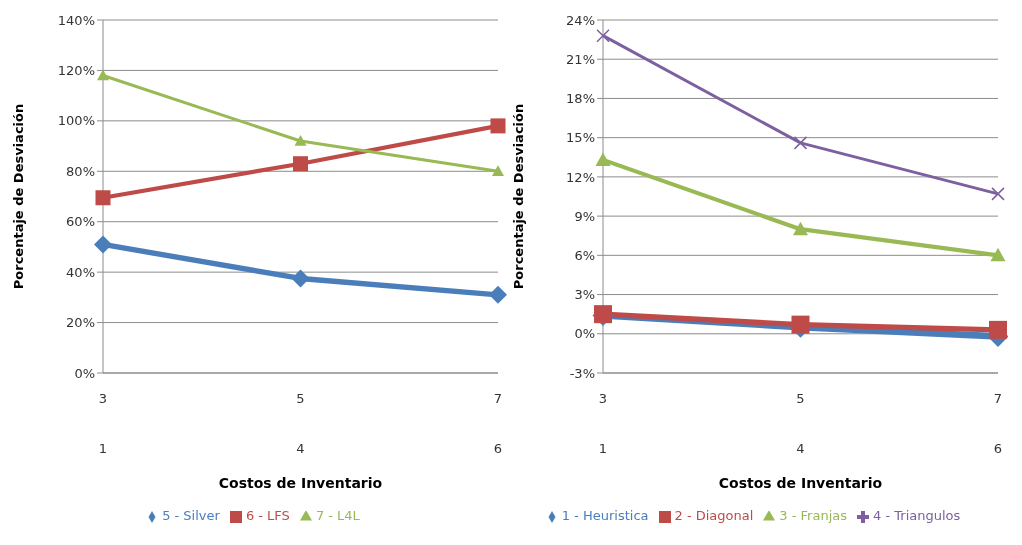 This screenshot has width=1022, height=545. I want to click on y-tick-label: 20%, so click(80, 323).